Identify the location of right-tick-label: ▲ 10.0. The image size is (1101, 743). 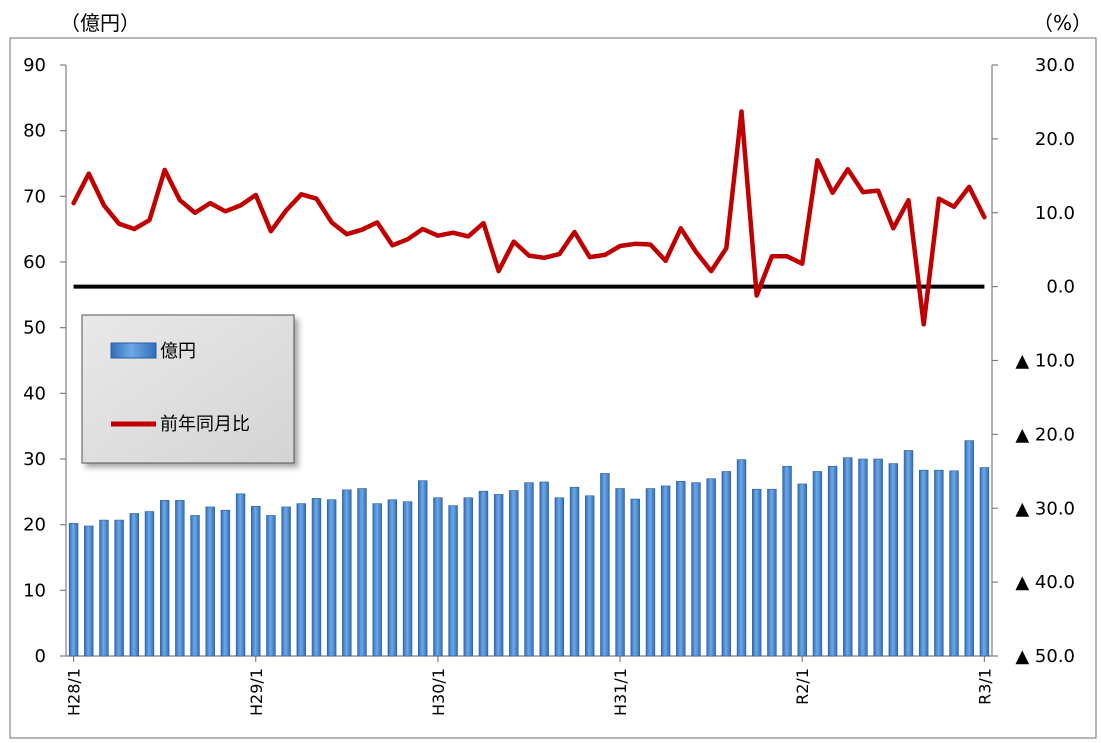
(1045, 361).